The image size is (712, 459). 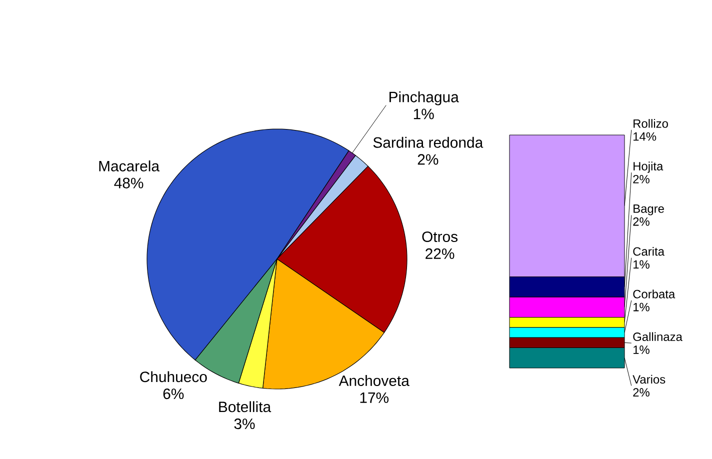 I want to click on slice-label: Anchoveta, so click(x=374, y=380).